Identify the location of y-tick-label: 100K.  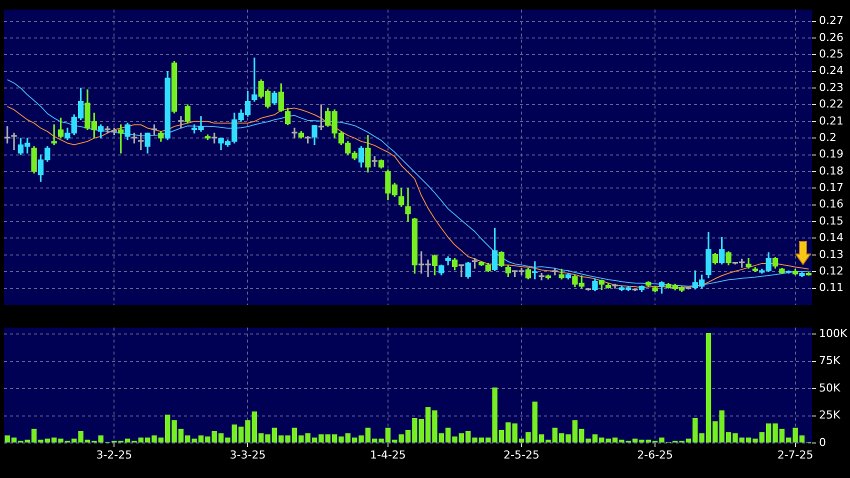
(833, 333).